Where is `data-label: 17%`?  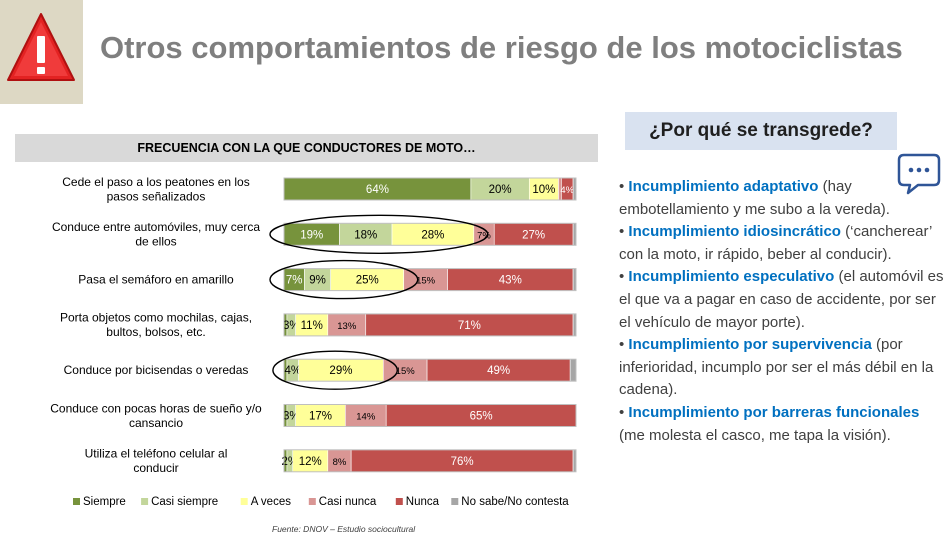 data-label: 17% is located at coordinates (320, 417).